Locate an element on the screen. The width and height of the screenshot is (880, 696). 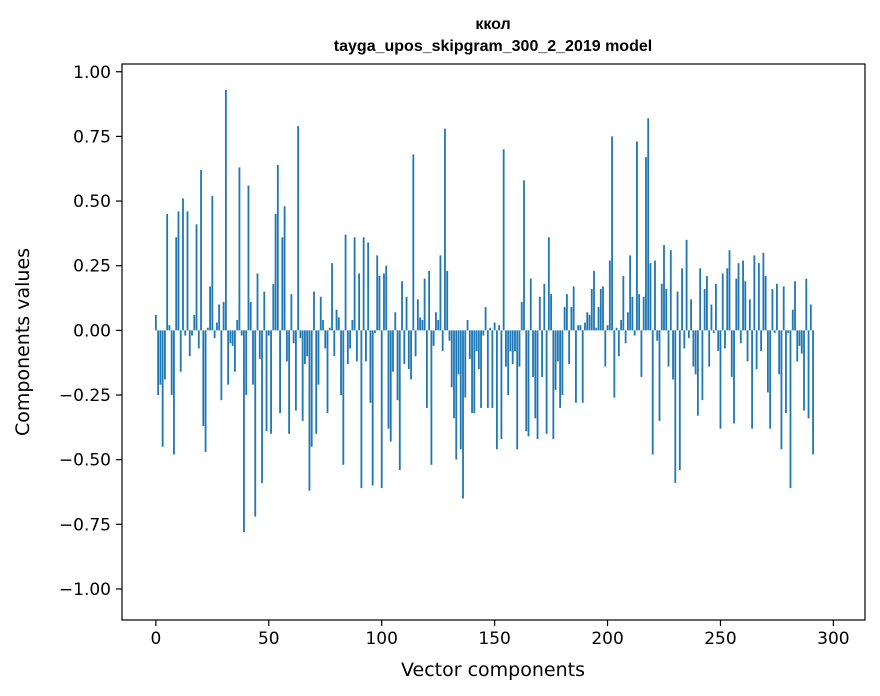
x-tick-label: 300 is located at coordinates (833, 639).